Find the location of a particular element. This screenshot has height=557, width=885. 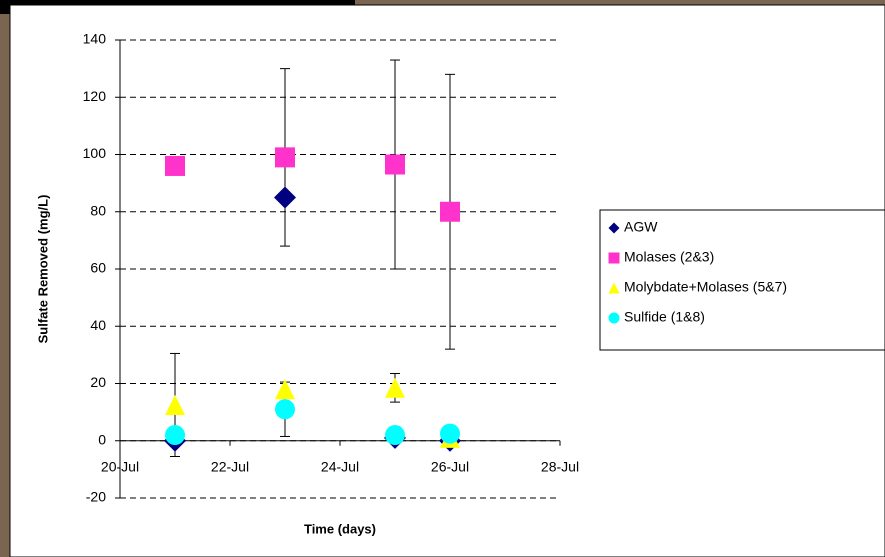

legend-label: Molases (2&3) is located at coordinates (669, 257).